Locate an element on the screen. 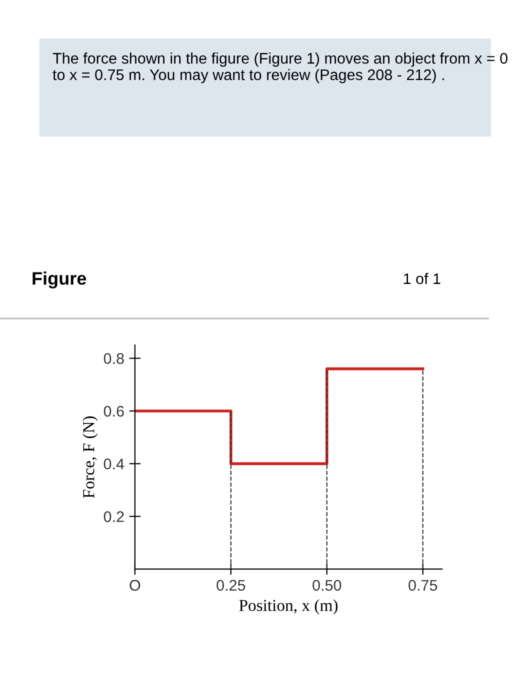 The height and width of the screenshot is (700, 525). x-tick-label: O is located at coordinates (135, 585).